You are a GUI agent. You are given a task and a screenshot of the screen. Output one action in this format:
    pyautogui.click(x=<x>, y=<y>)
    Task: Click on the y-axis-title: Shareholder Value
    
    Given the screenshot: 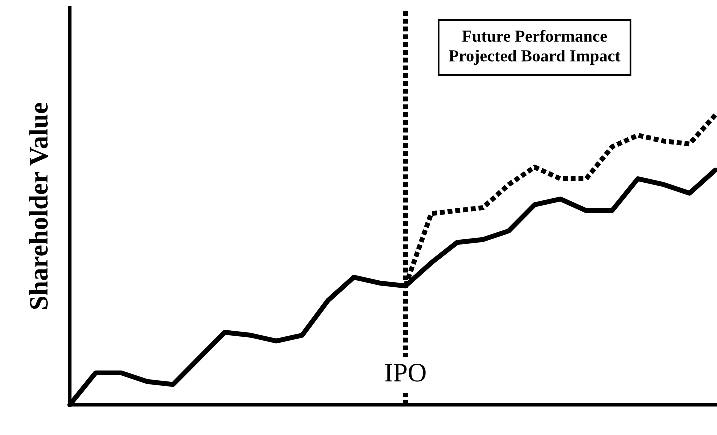 What is the action you would take?
    pyautogui.click(x=38, y=206)
    